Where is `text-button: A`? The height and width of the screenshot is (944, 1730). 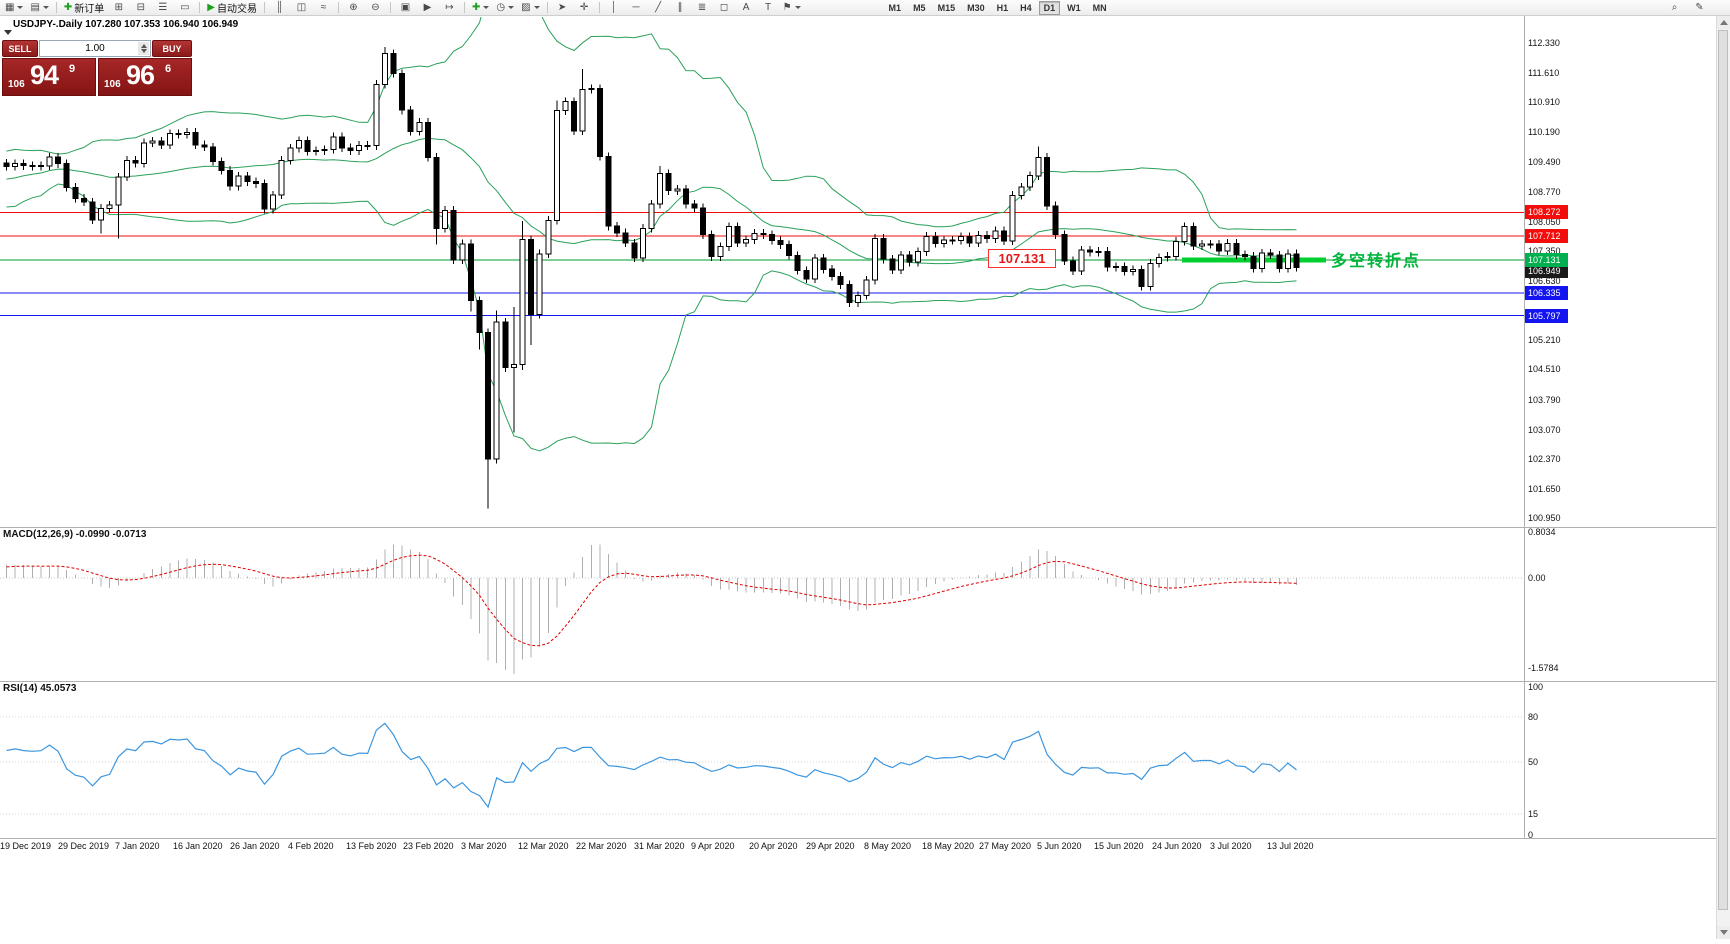 text-button: A is located at coordinates (746, 8).